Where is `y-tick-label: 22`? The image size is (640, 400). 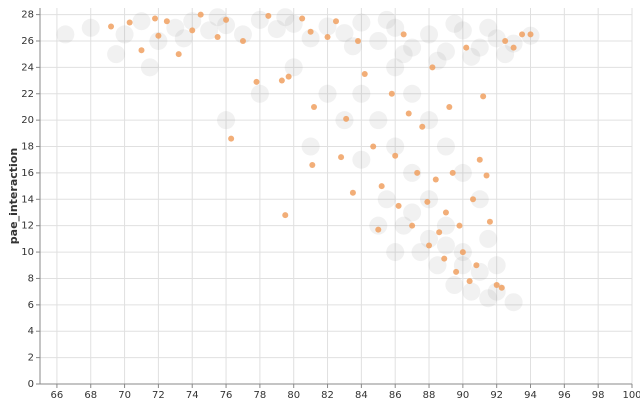 y-tick-label: 22 is located at coordinates (27, 94).